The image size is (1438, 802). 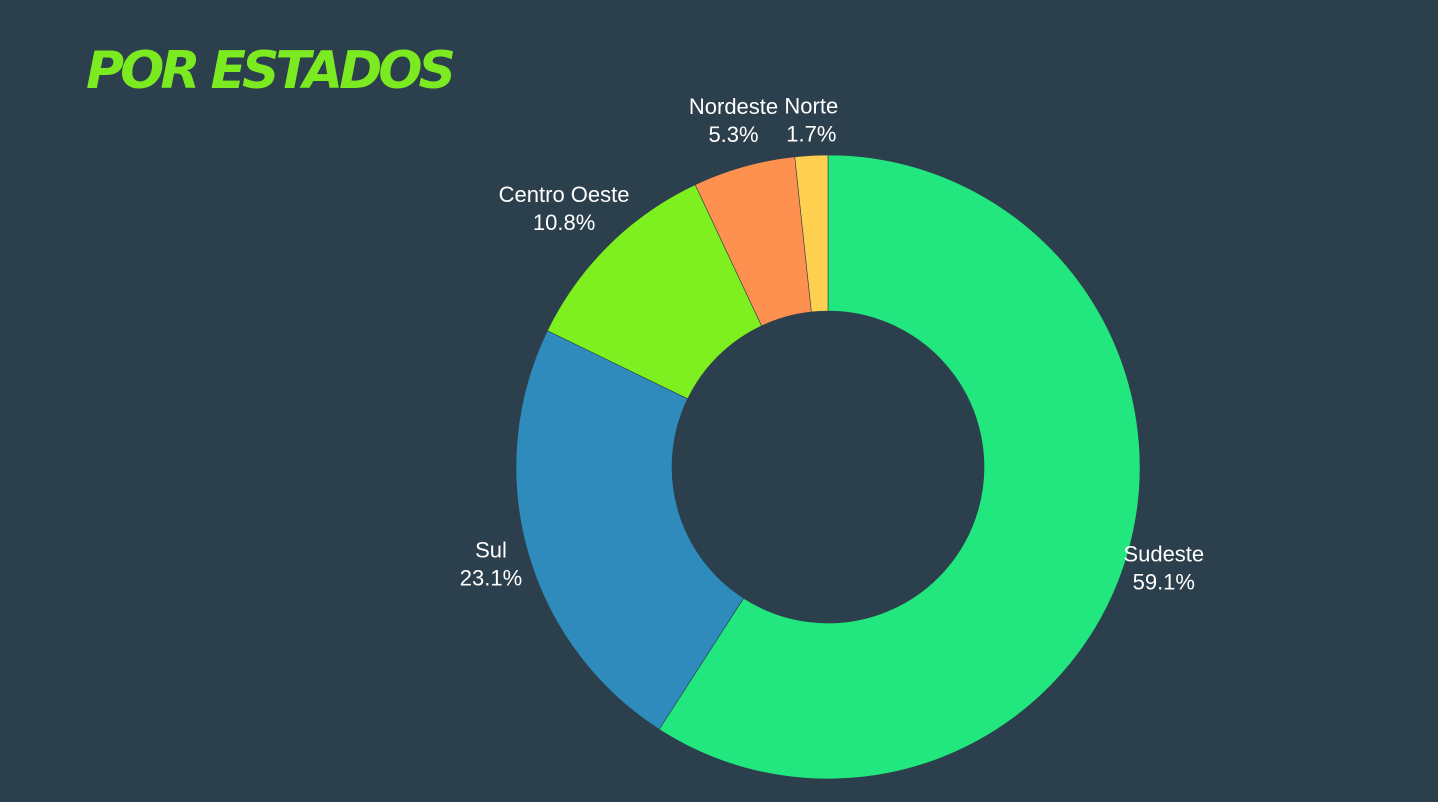 I want to click on chart-title: POR ESTADOS, so click(x=271, y=71).